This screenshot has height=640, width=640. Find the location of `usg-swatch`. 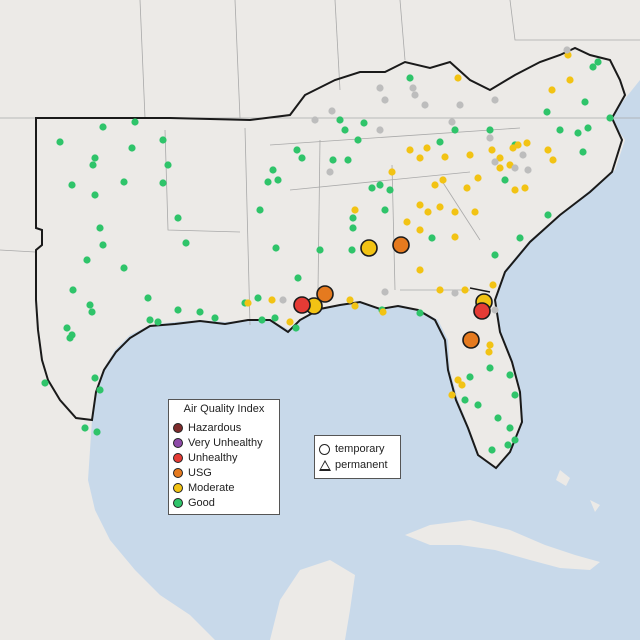

usg-swatch is located at coordinates (178, 473).